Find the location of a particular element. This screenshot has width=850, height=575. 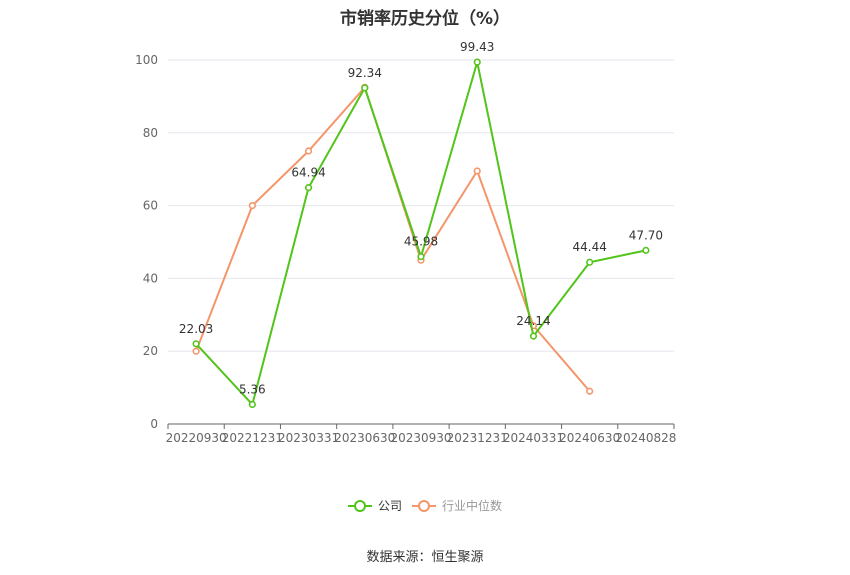

legend-company-marker is located at coordinates (360, 506).